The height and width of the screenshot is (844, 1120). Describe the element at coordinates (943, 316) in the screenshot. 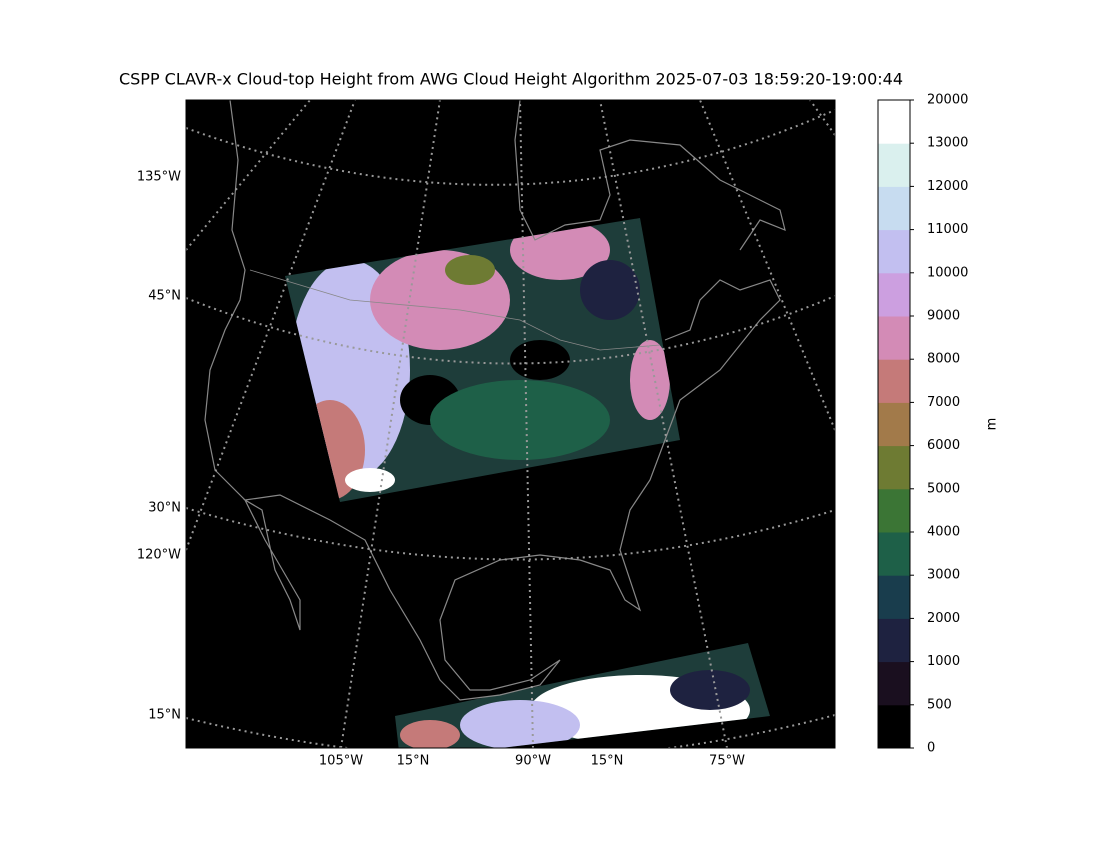

I see `colorbar-tick-label: 9000` at that location.